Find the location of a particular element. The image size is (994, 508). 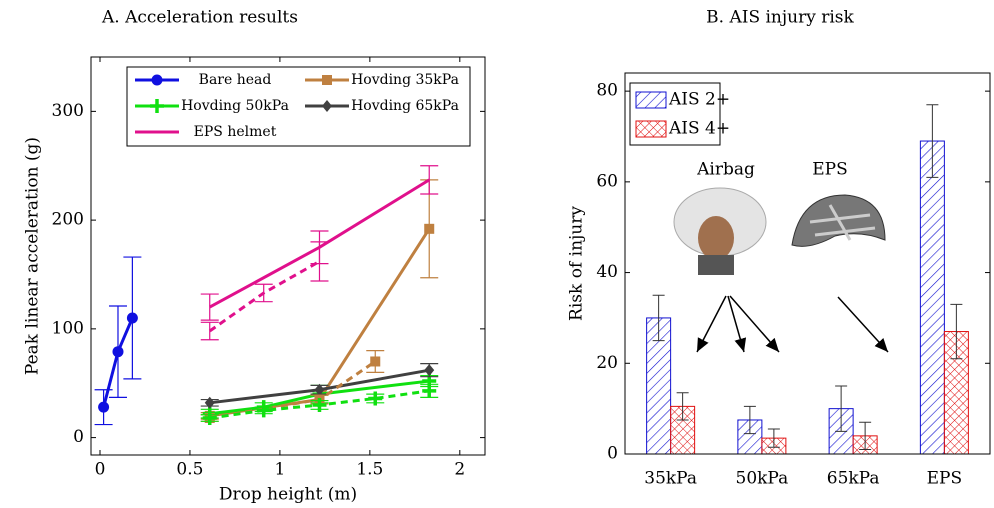

legend-label: Bare head is located at coordinates (235, 80).